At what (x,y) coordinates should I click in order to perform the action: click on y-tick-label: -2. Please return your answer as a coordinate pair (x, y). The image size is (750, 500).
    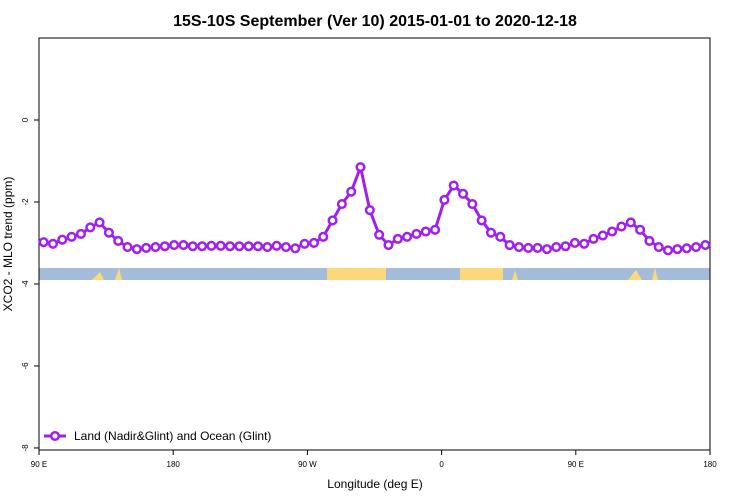
    Looking at the image, I should click on (25, 202).